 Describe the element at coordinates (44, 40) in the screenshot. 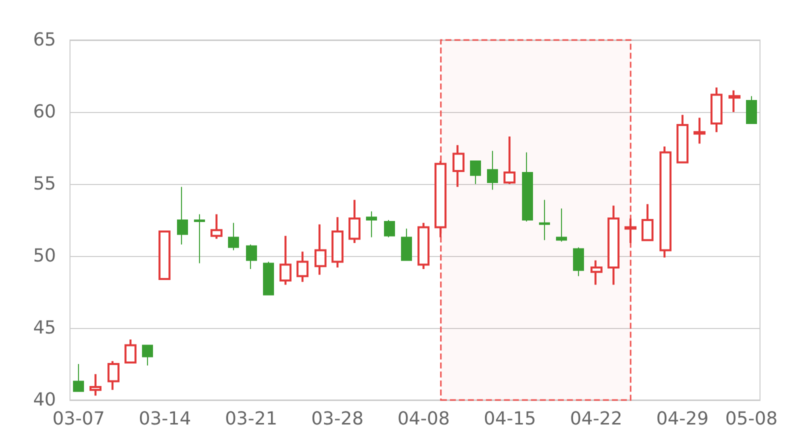

I see `y-tick-label: 65` at that location.